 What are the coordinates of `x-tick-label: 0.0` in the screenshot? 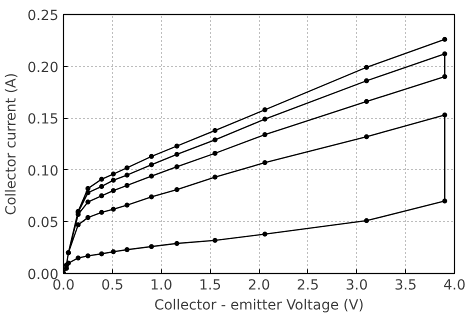 It's located at (63, 286).